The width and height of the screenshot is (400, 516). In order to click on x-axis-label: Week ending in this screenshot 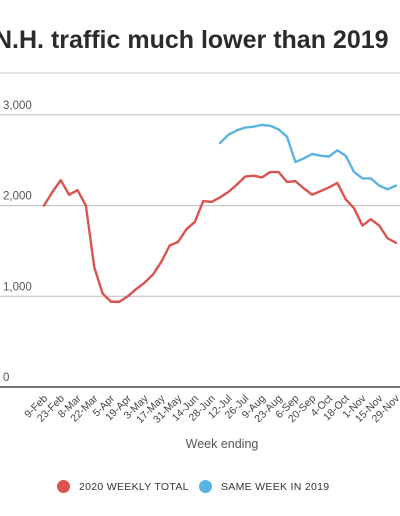, I will do `click(222, 444)`.